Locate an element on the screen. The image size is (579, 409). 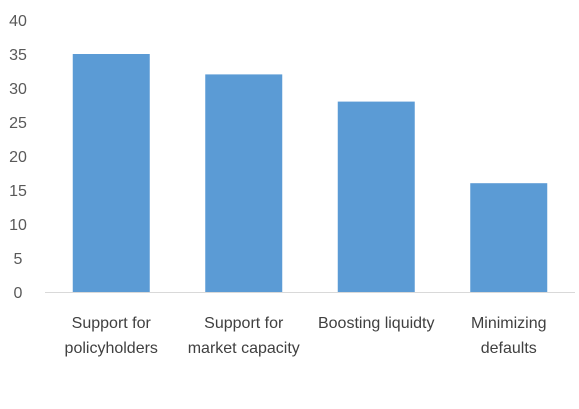
y-tick-label: 10 is located at coordinates (18, 225).